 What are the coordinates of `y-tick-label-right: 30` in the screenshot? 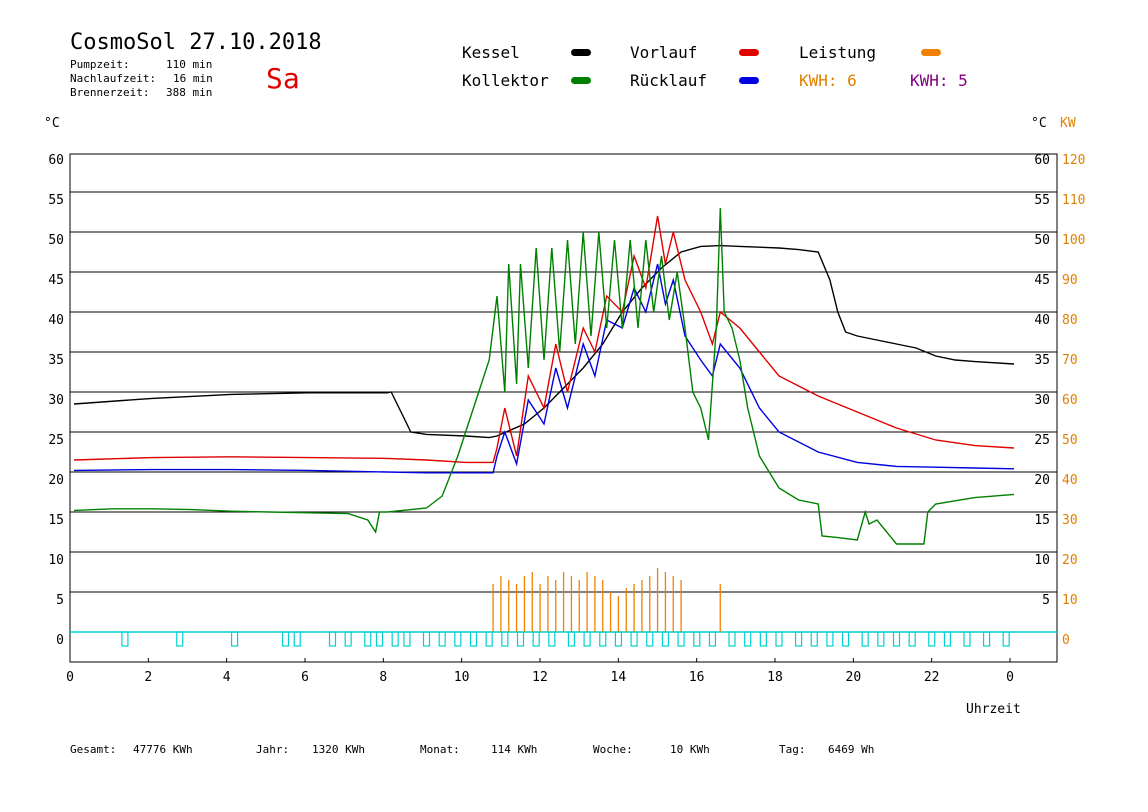 It's located at (1042, 400).